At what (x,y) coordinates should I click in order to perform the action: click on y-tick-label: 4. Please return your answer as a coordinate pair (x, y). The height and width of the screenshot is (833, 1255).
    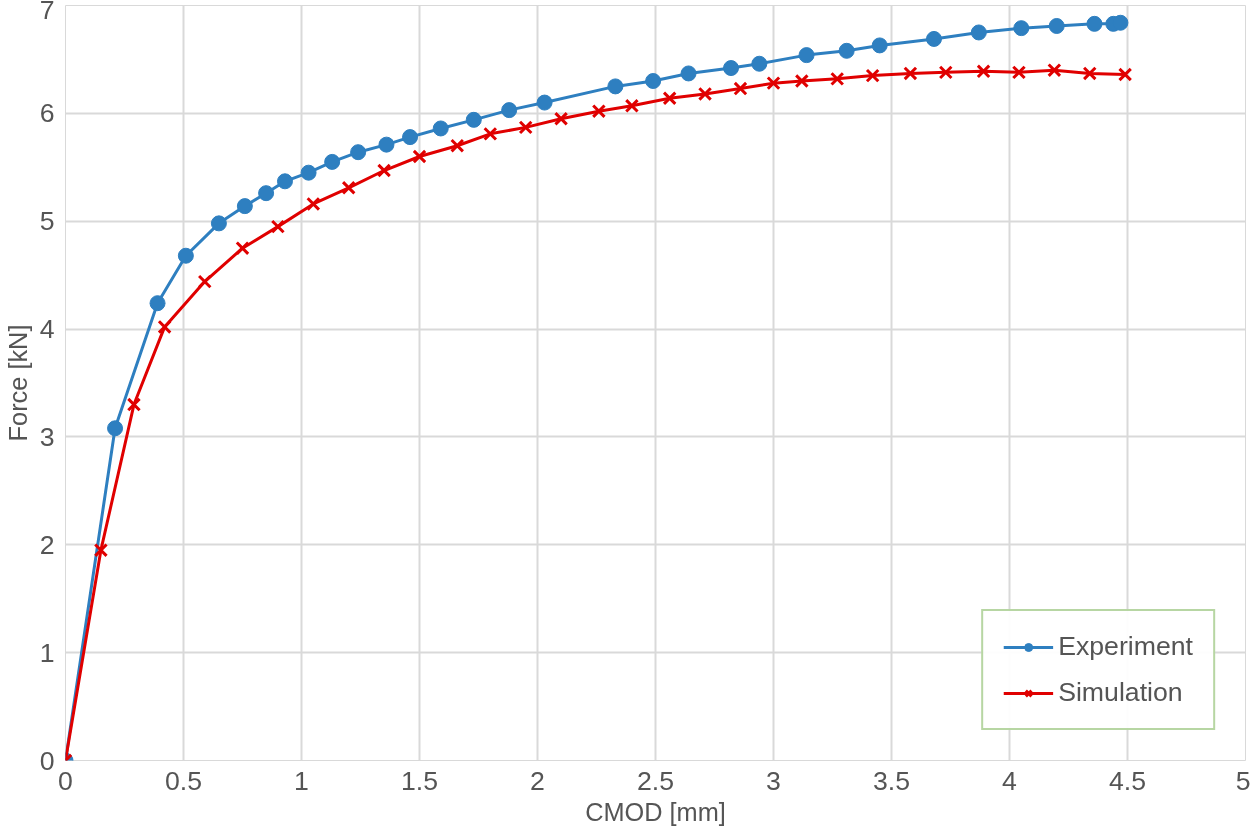
    Looking at the image, I should click on (47, 329).